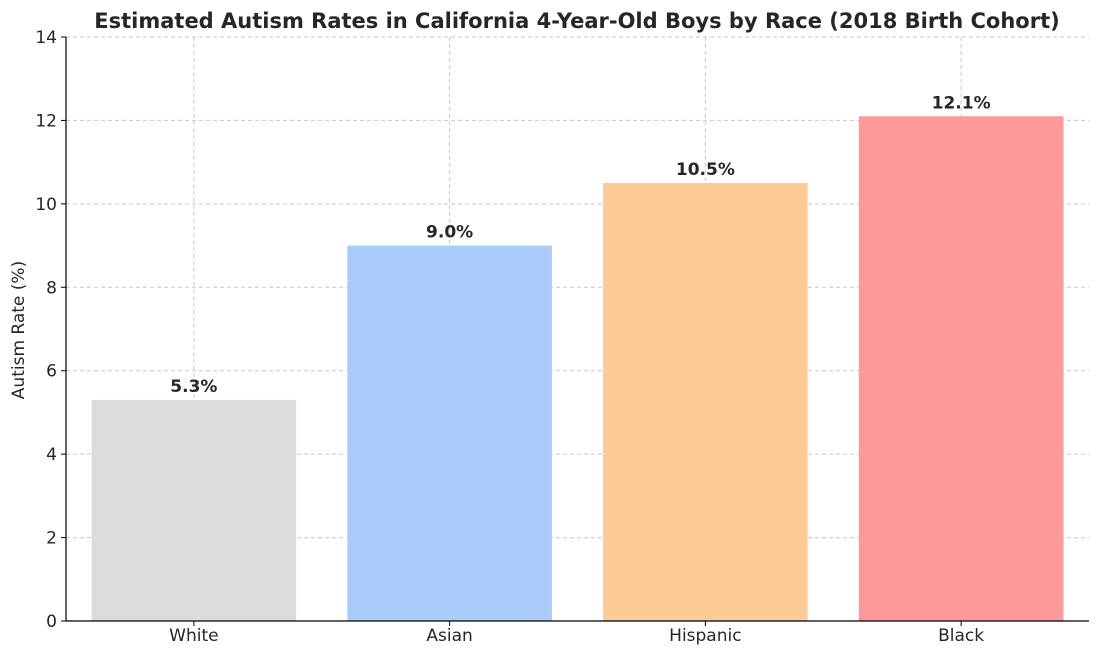 Image resolution: width=1100 pixels, height=656 pixels. Describe the element at coordinates (961, 636) in the screenshot. I see `x-tick-label: Black` at that location.